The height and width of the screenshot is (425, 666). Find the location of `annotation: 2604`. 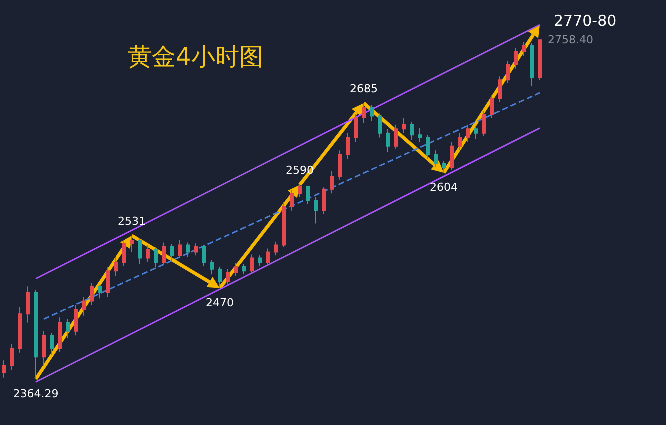

annotation: 2604 is located at coordinates (444, 187).